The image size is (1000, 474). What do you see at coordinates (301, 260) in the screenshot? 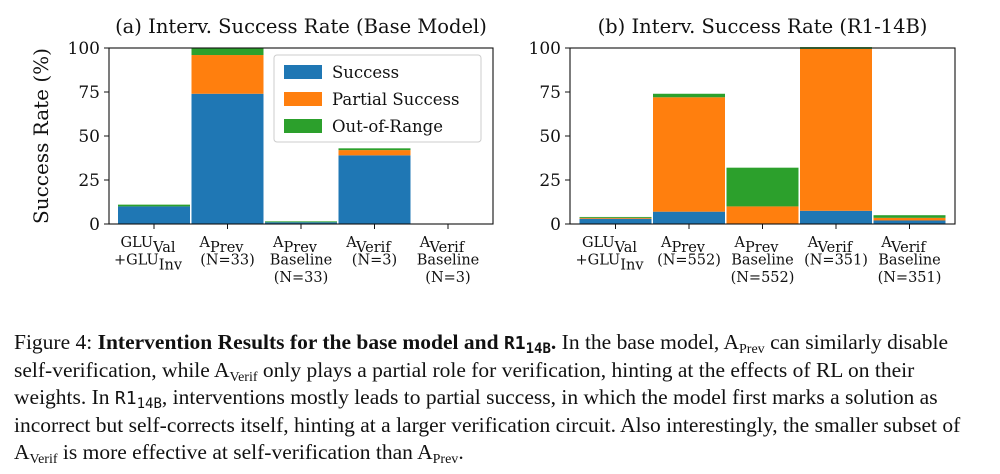
I see `x-tick-label: APrev Baseline (N=33)` at bounding box center [301, 260].